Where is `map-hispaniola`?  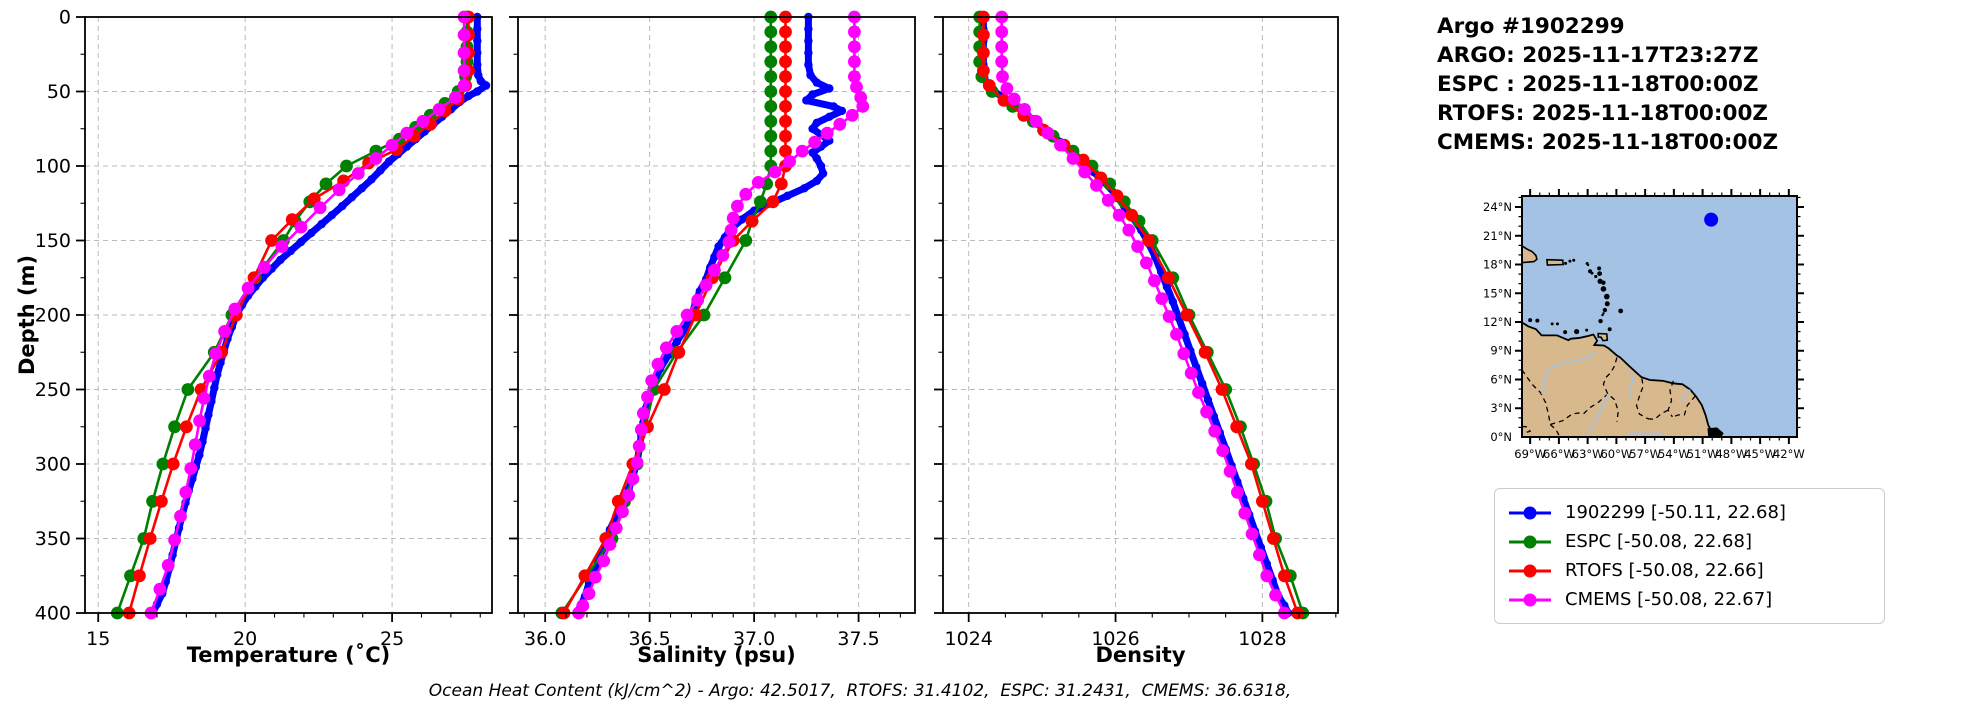 map-hispaniola is located at coordinates (1530, 254).